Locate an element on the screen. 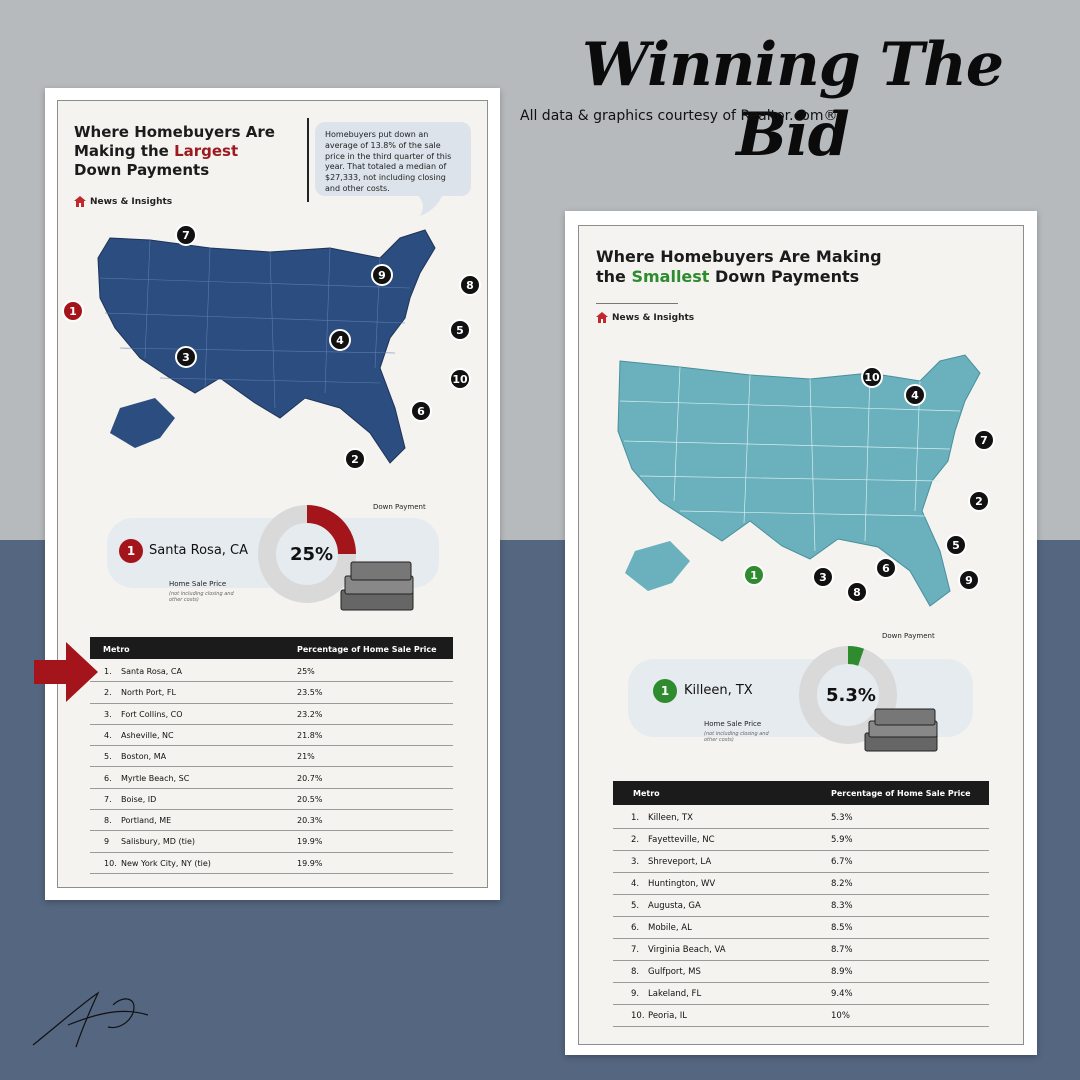 The image size is (1080, 1080). row-percent: 5.9% is located at coordinates (842, 840).